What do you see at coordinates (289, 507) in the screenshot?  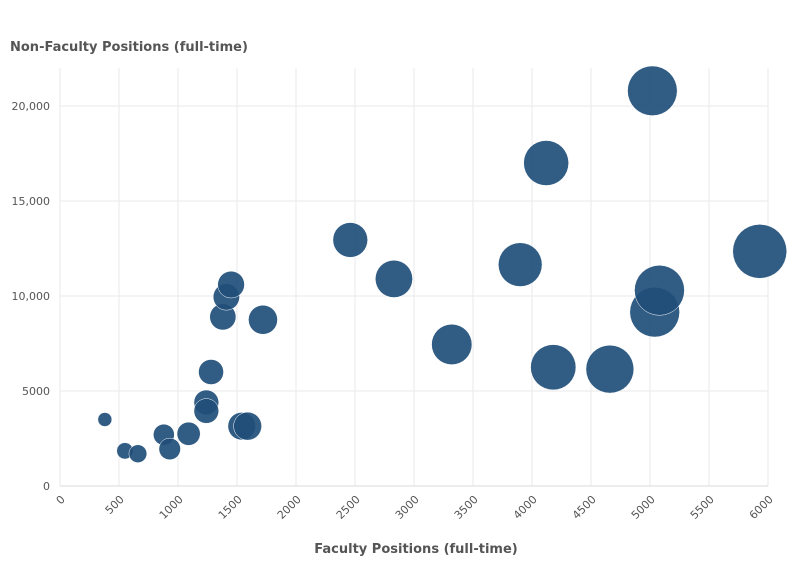 I see `x-tick-label: 2000` at bounding box center [289, 507].